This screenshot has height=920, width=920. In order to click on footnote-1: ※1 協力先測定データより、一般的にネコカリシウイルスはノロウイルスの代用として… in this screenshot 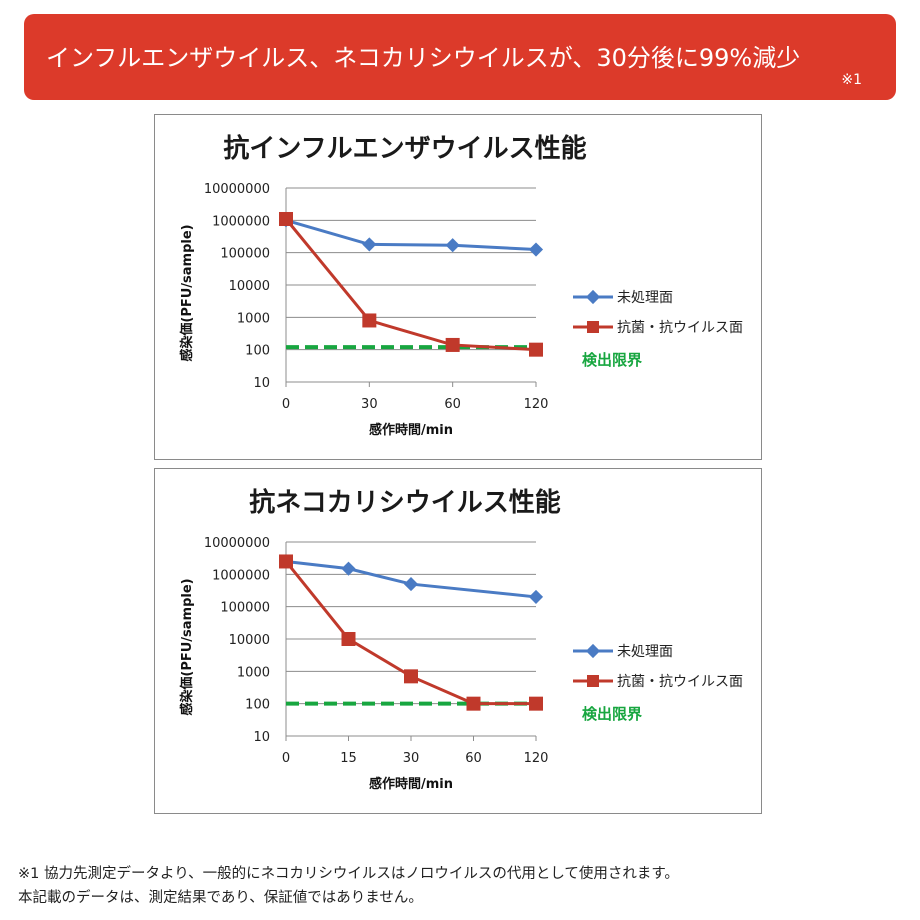, I will do `click(348, 874)`.